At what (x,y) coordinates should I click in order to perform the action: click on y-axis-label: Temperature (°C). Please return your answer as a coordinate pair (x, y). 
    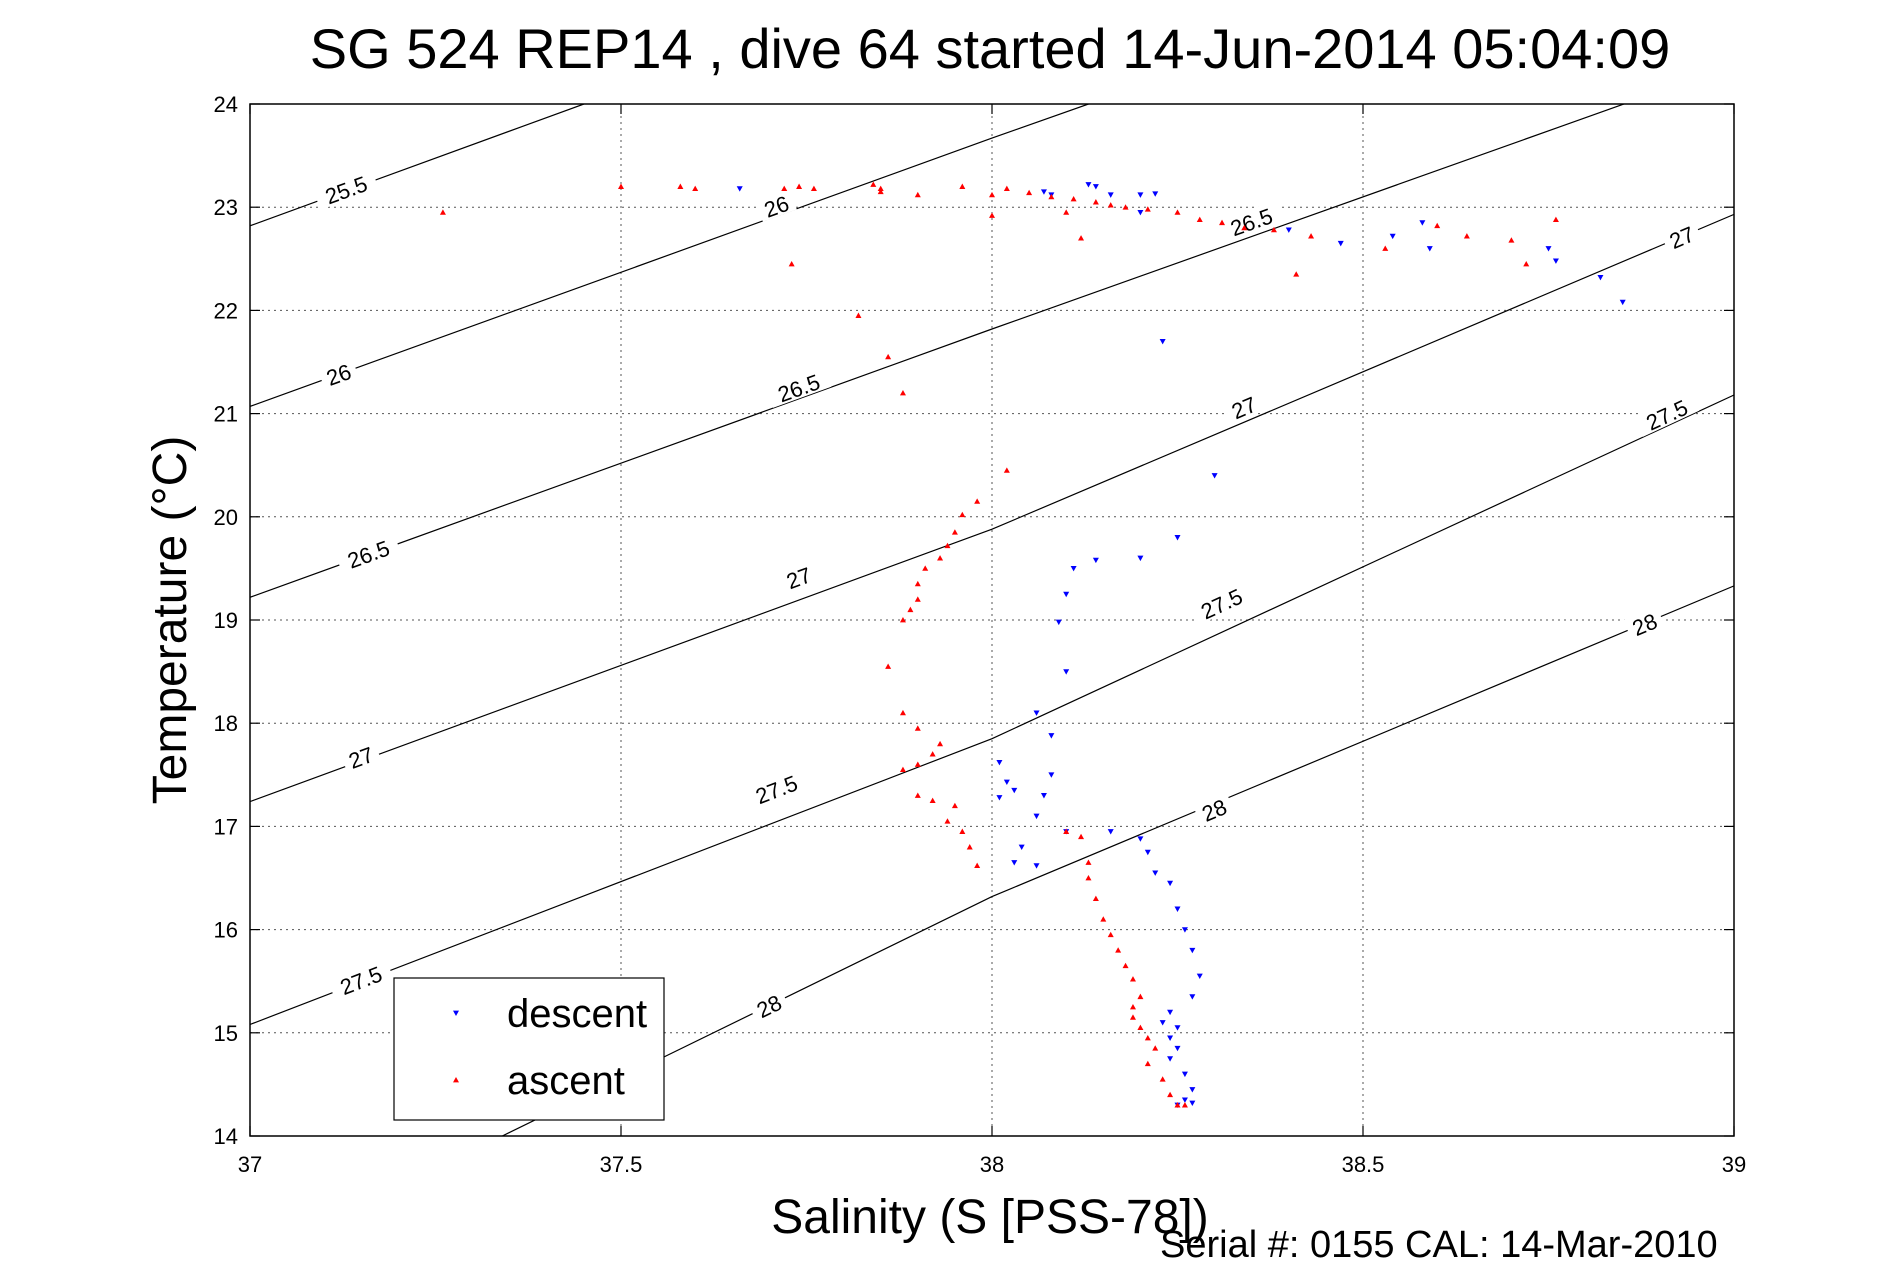
    Looking at the image, I should click on (170, 620).